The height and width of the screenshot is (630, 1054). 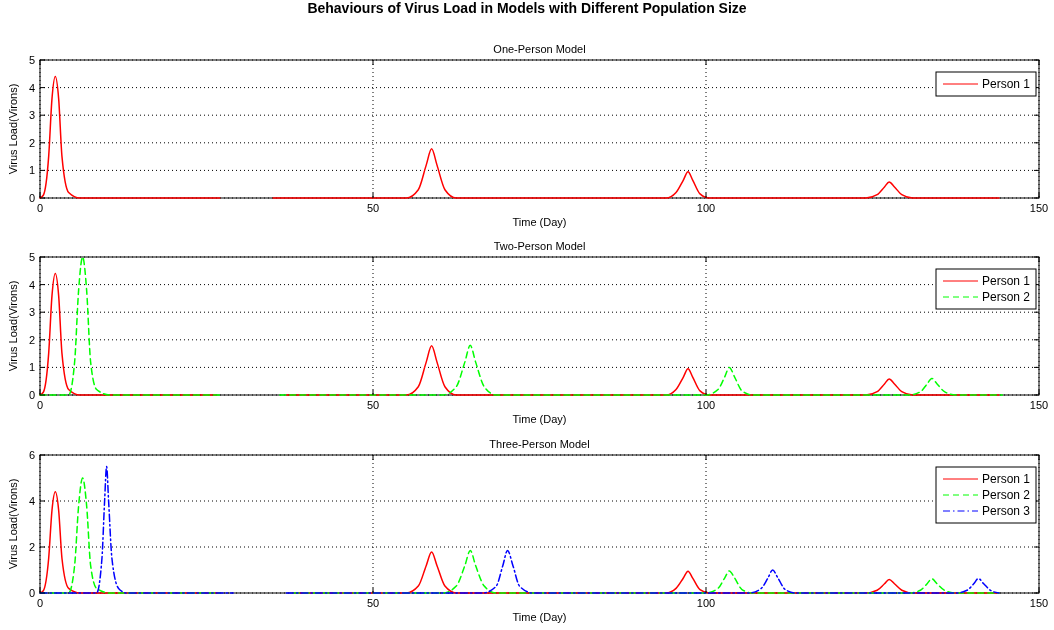 What do you see at coordinates (539, 49) in the screenshot?
I see `chart-subtitle: One-Person Model` at bounding box center [539, 49].